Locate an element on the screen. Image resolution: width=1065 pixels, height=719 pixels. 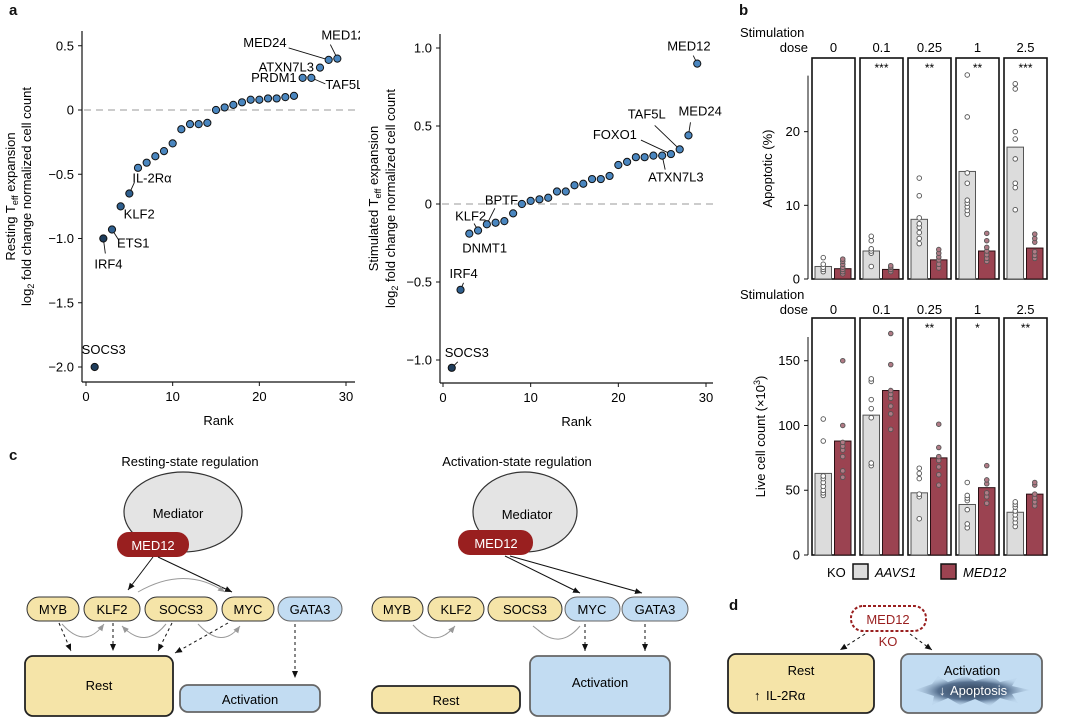
gene-label-med24: MED24 is located at coordinates (699, 110).